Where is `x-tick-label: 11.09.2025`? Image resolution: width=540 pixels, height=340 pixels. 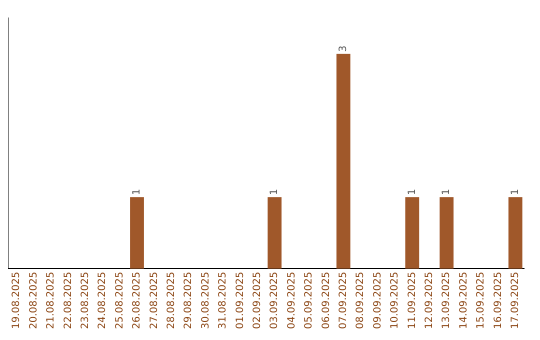
x-tick-label: 11.09.2025 is located at coordinates (412, 301).